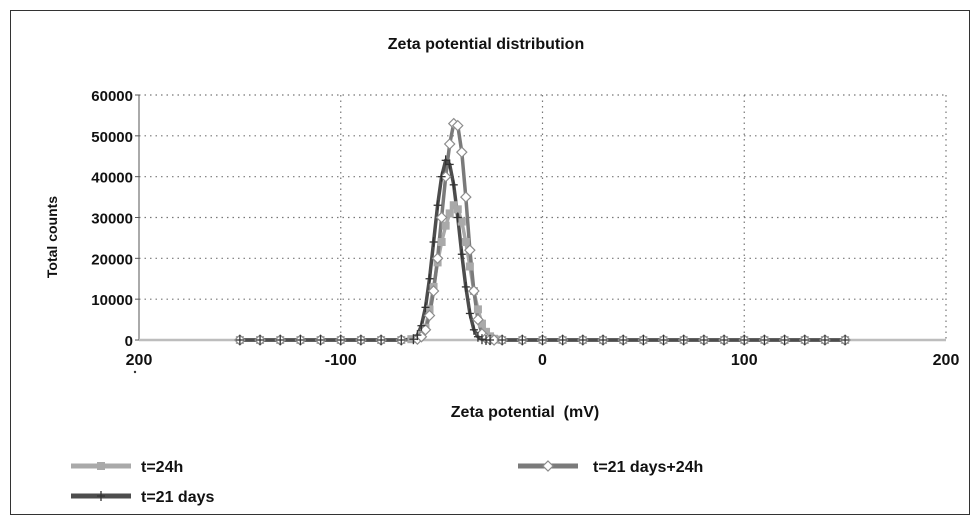 The width and height of the screenshot is (975, 515). I want to click on y-tick-label: 30000, so click(112, 219).